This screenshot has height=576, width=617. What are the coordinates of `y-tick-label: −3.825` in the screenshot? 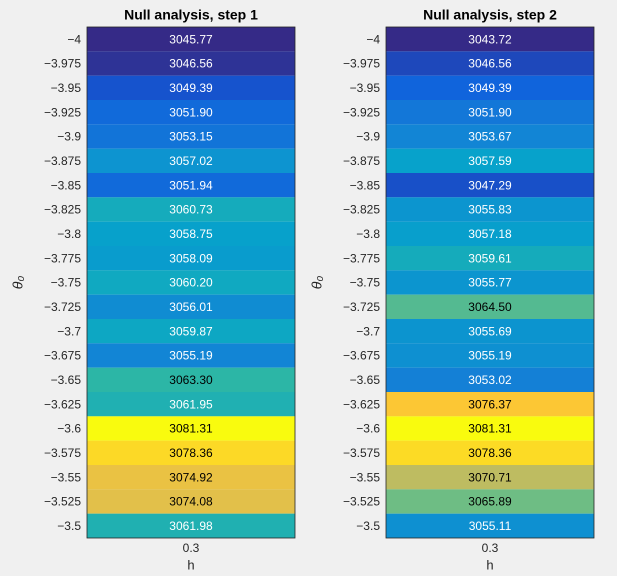 It's located at (62, 210).